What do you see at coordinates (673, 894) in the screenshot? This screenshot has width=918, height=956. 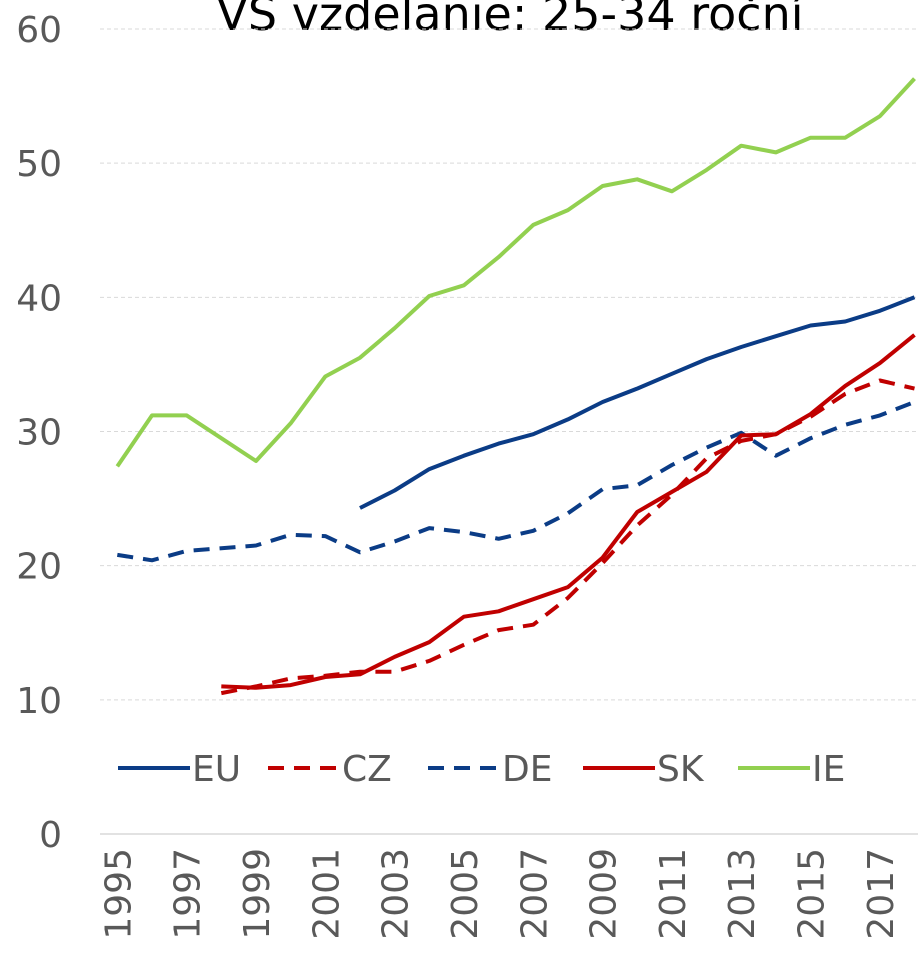 I see `x-tick-label: 2011` at bounding box center [673, 894].